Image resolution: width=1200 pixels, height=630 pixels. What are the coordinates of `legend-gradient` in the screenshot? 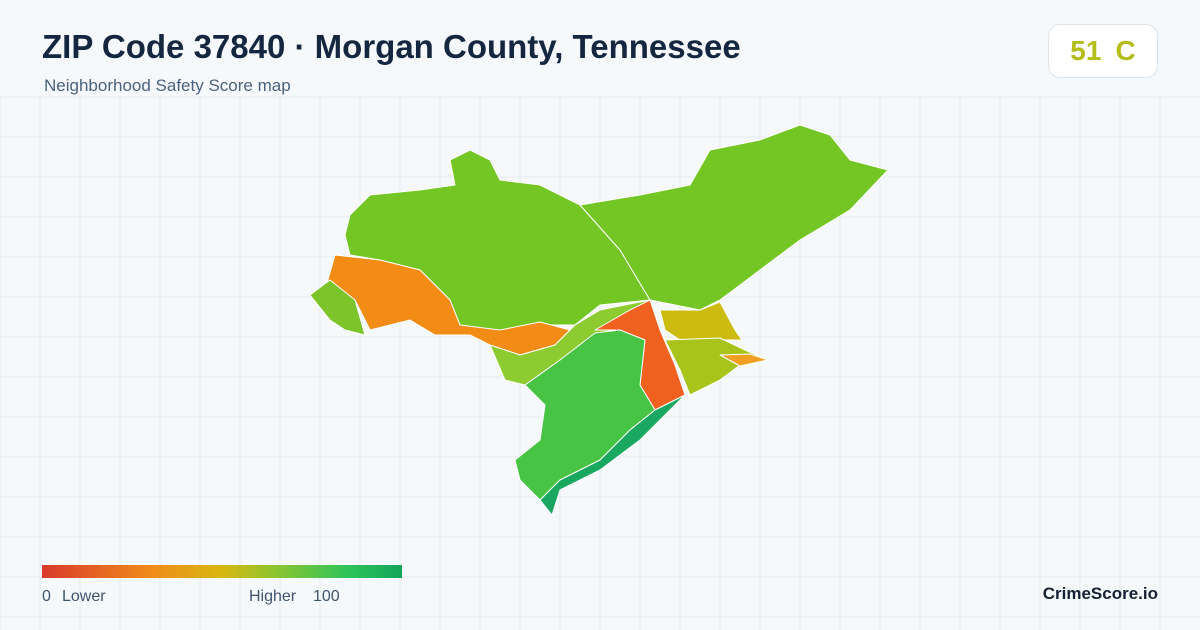 It's located at (222, 571).